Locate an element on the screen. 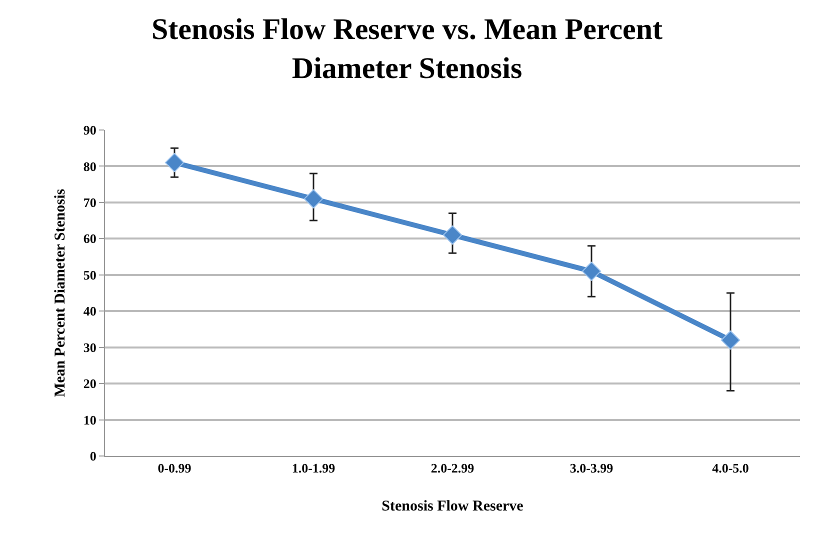 The height and width of the screenshot is (554, 814). x-tick-label: 4.0-5.0 is located at coordinates (730, 468).